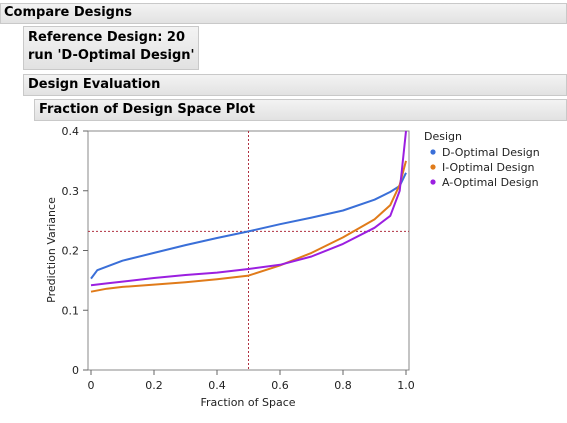 The width and height of the screenshot is (567, 423). What do you see at coordinates (107, 37) in the screenshot?
I see `reference-design-line1: Reference Design: 20` at bounding box center [107, 37].